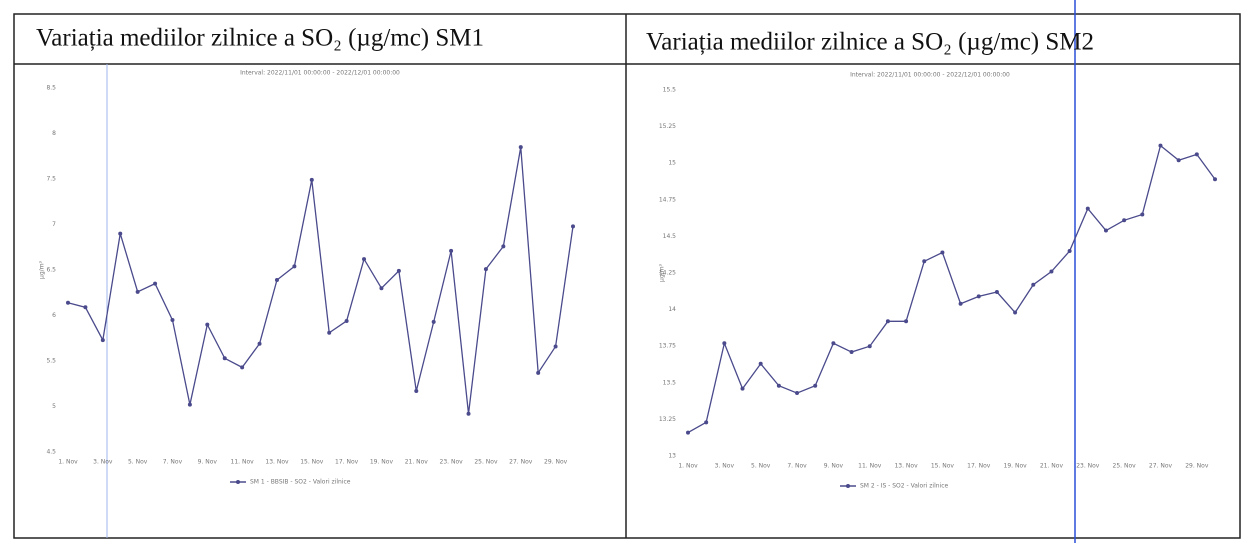  I want to click on y-tick-label: 15.25, so click(667, 126).